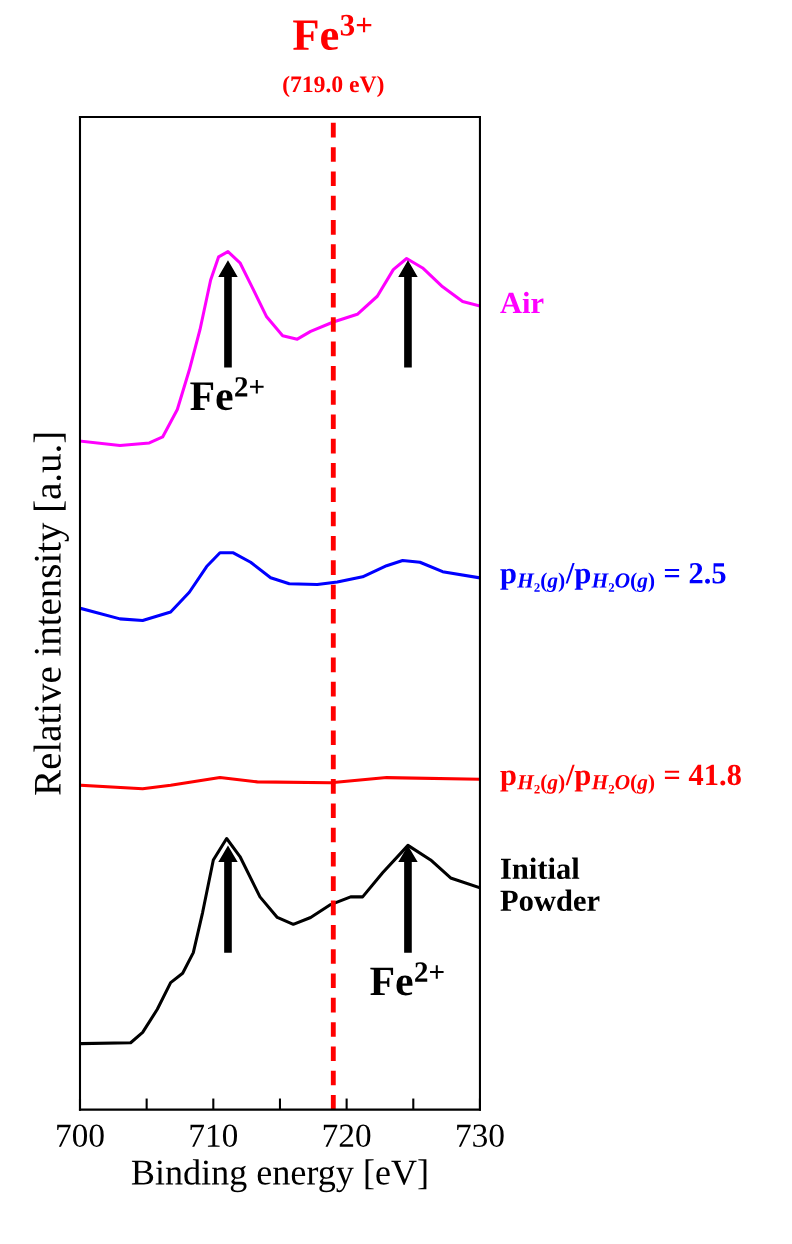  Describe the element at coordinates (333, 86) in the screenshot. I see `text: (719.0 eV)` at that location.